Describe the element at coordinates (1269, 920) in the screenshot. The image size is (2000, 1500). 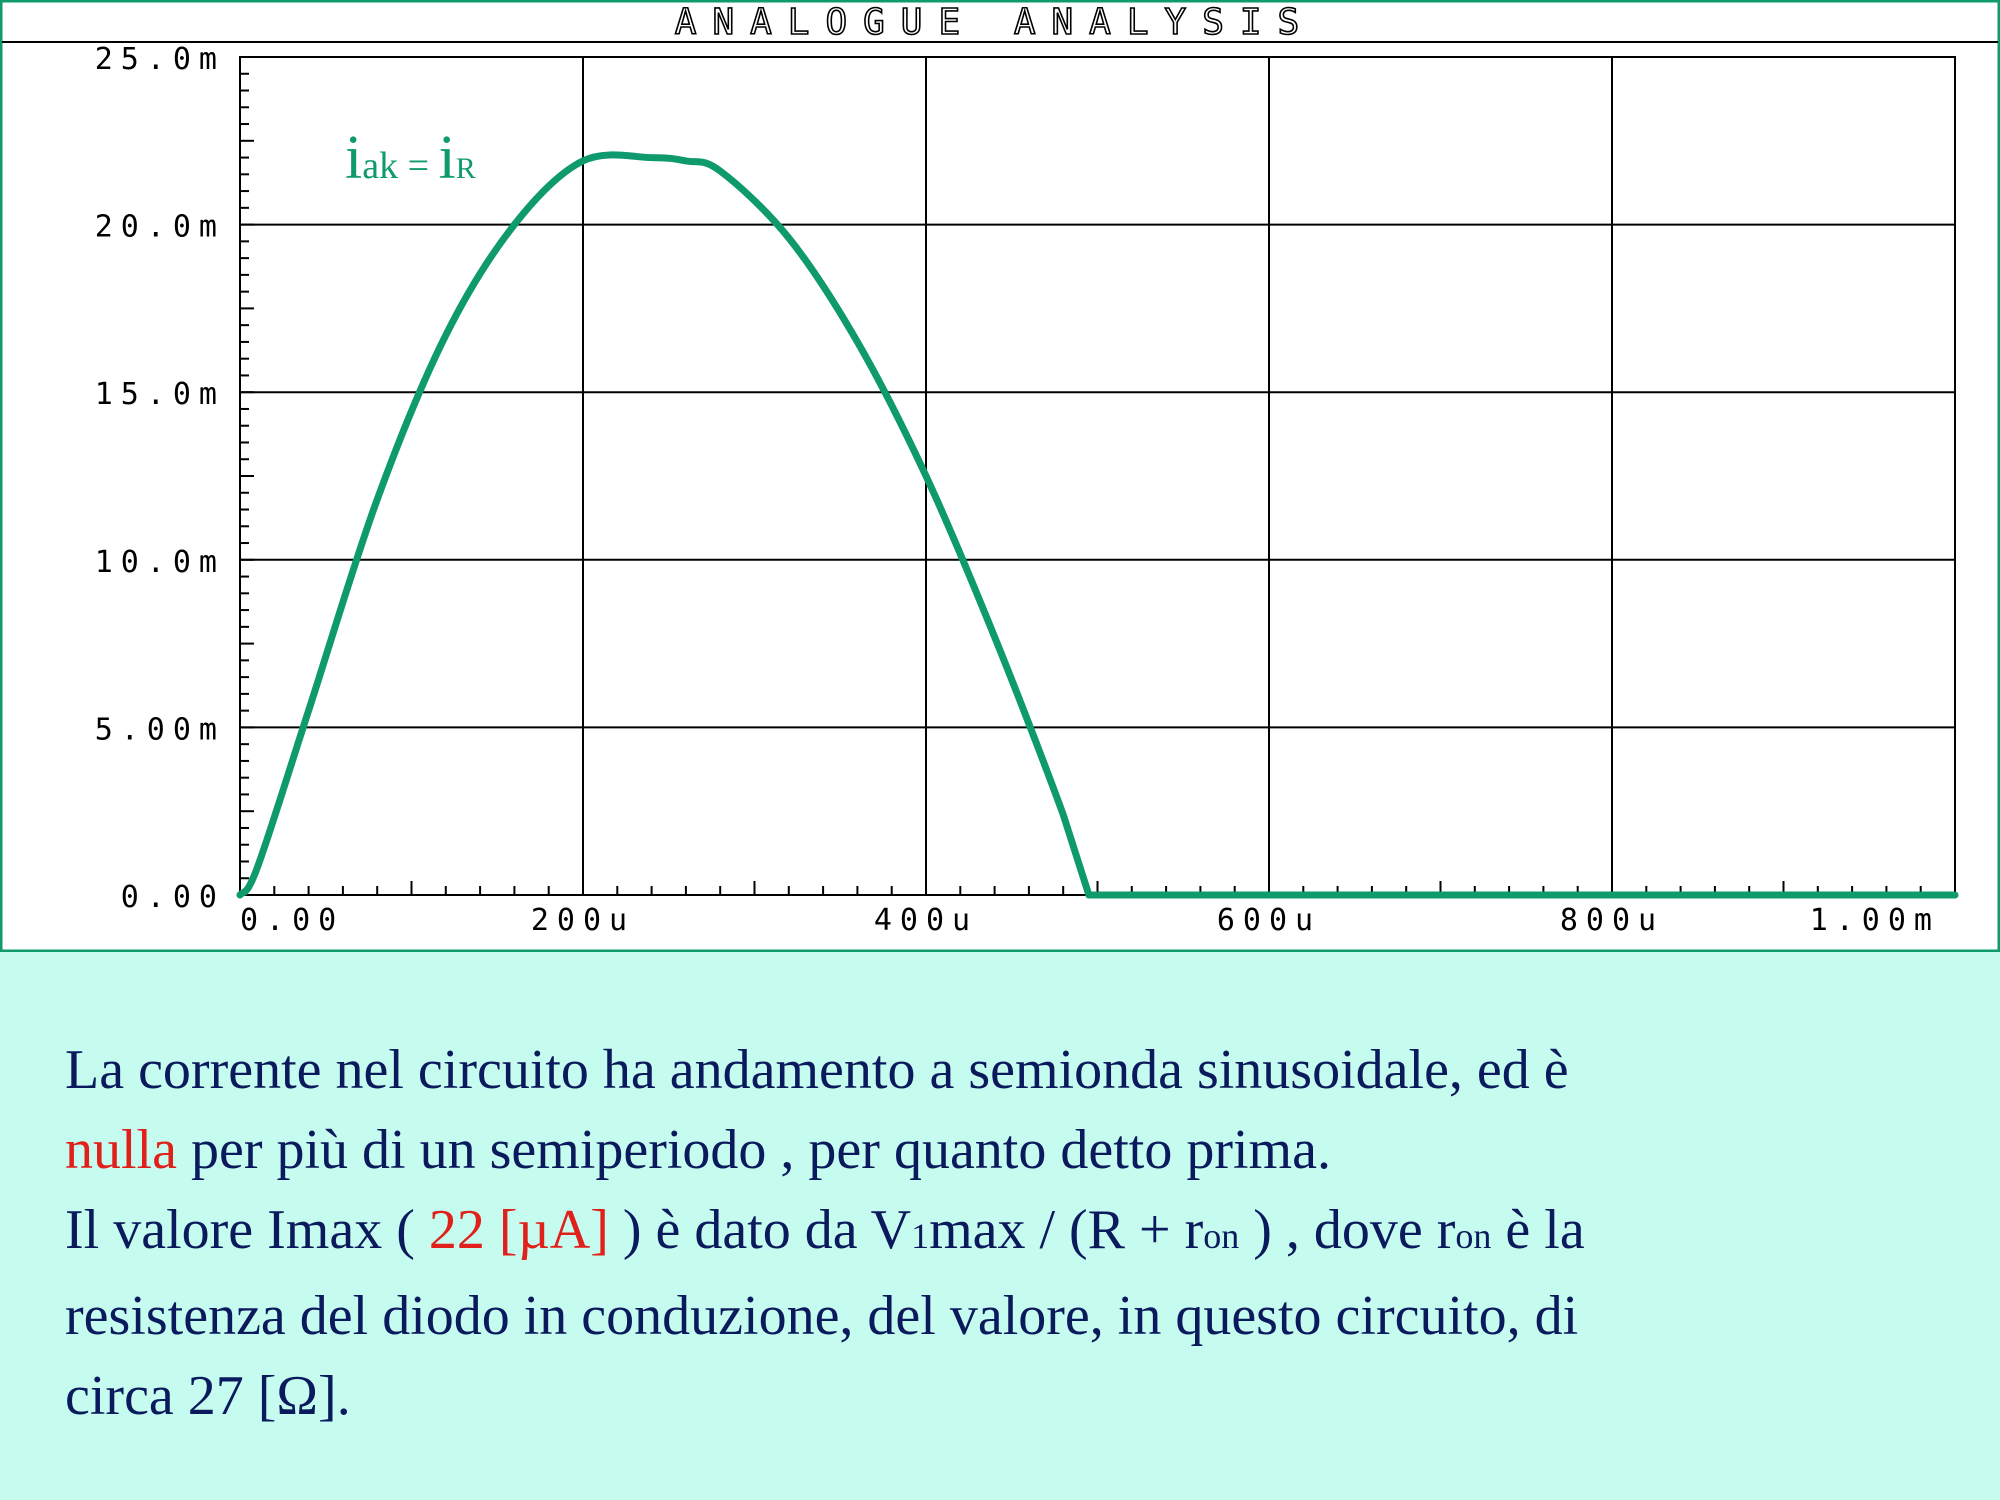
I see `x-tick-label: 600u` at that location.